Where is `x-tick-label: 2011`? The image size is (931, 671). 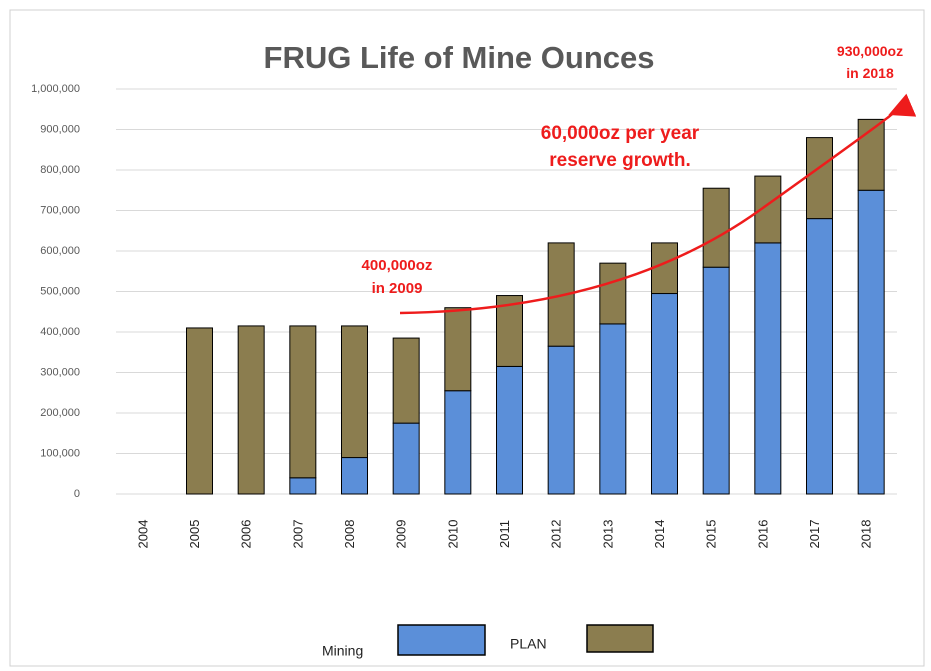 x-tick-label: 2011 is located at coordinates (504, 534).